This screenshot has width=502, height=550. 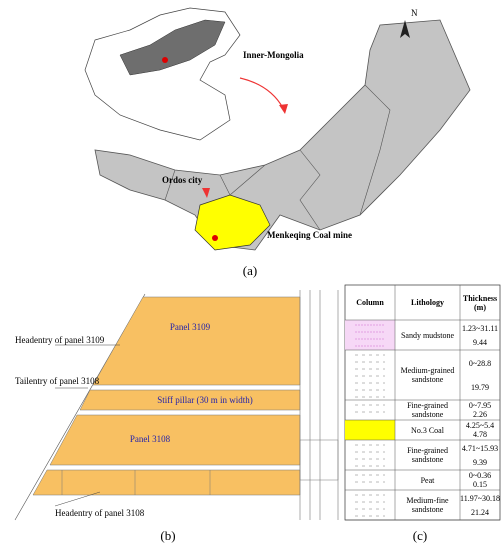 I want to click on thickness-mean: 9.44, so click(x=480, y=342).